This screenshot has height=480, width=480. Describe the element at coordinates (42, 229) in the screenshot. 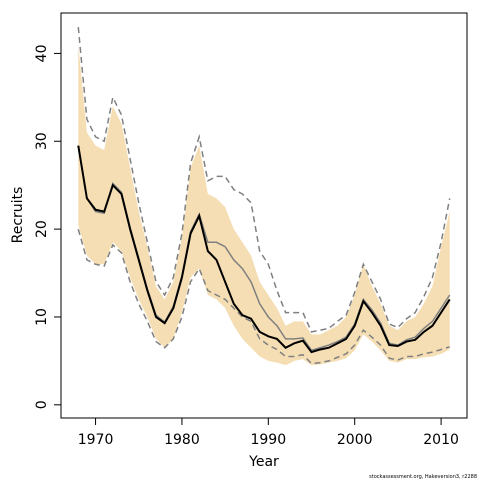

I see `y-tick-label: 20` at that location.